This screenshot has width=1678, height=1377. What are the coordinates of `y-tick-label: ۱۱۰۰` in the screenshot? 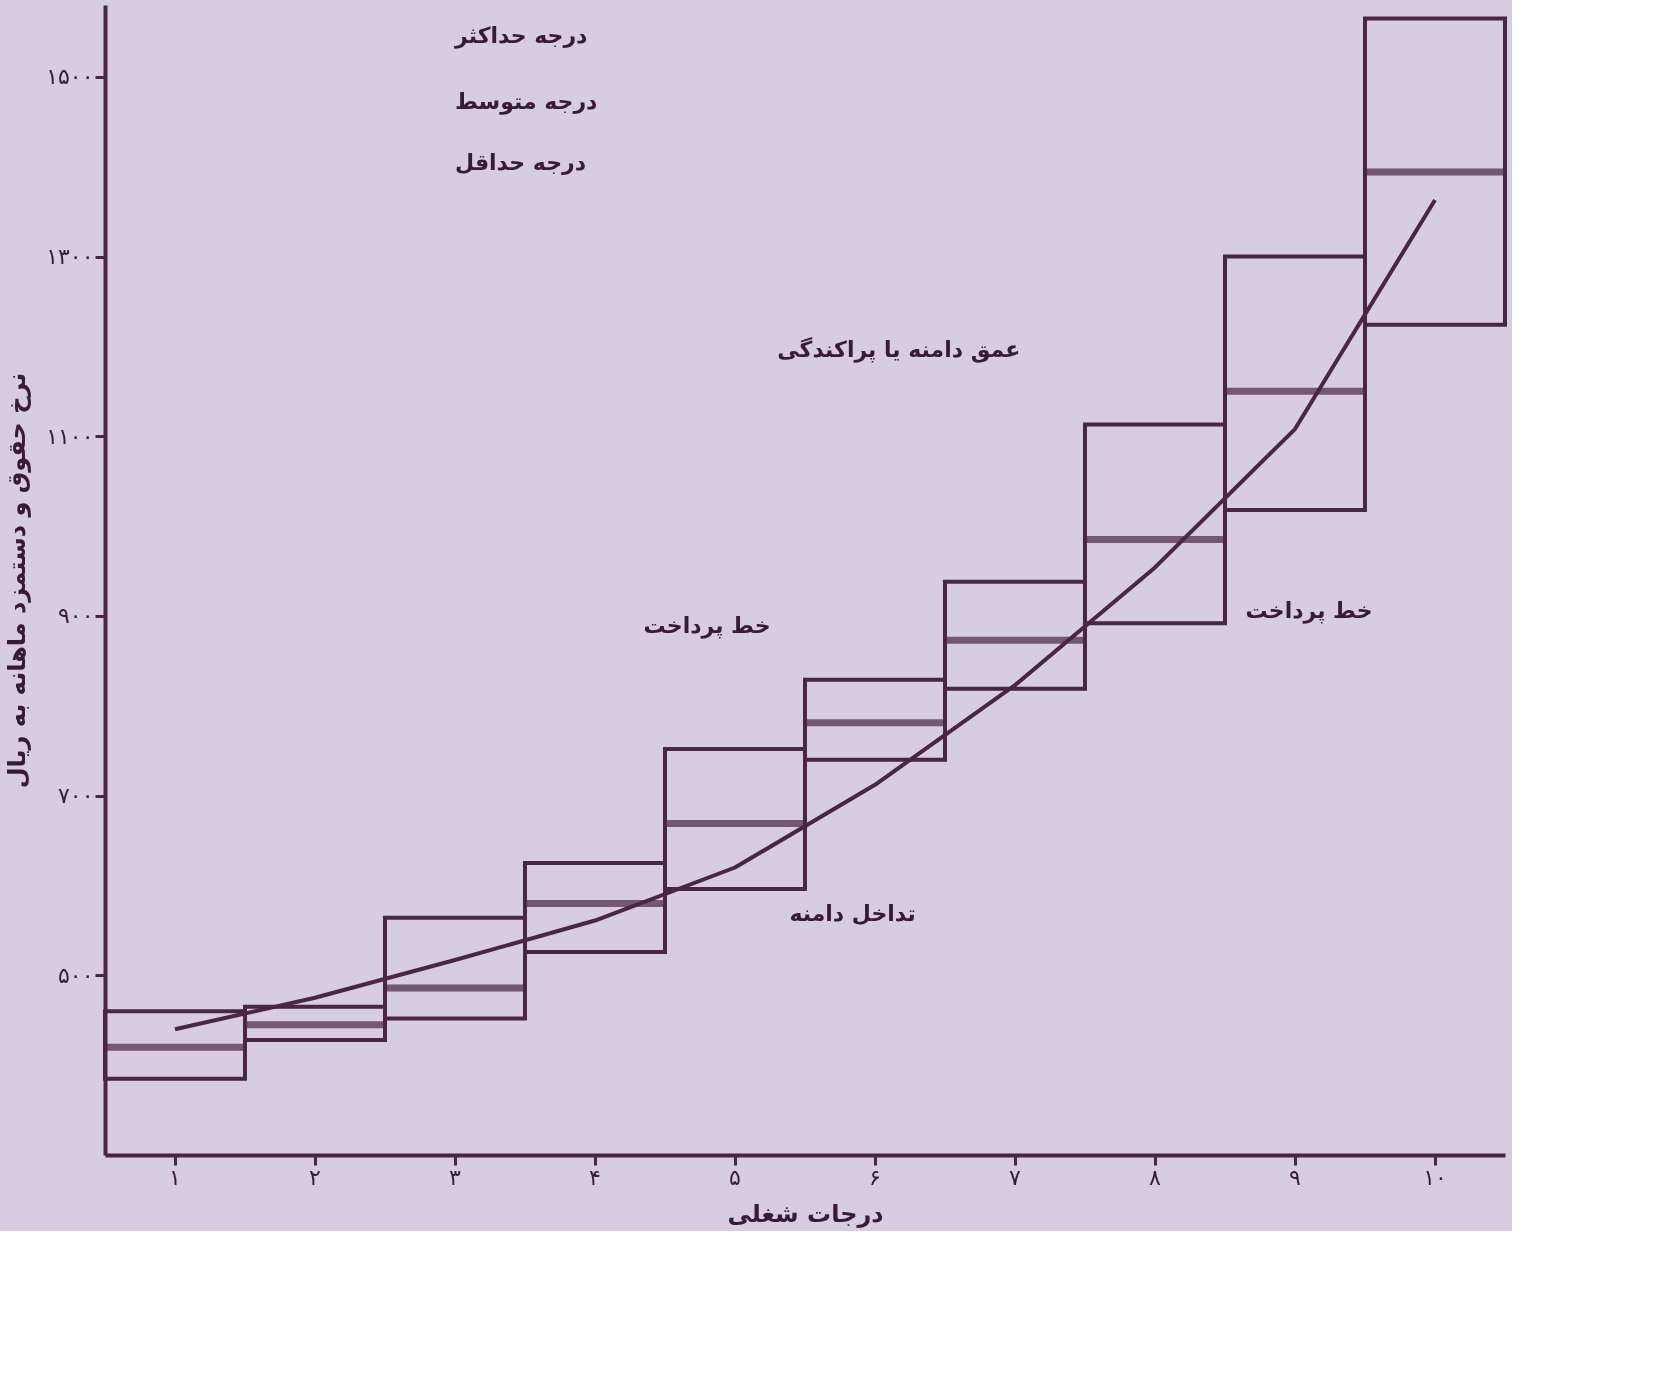 It's located at (70, 436).